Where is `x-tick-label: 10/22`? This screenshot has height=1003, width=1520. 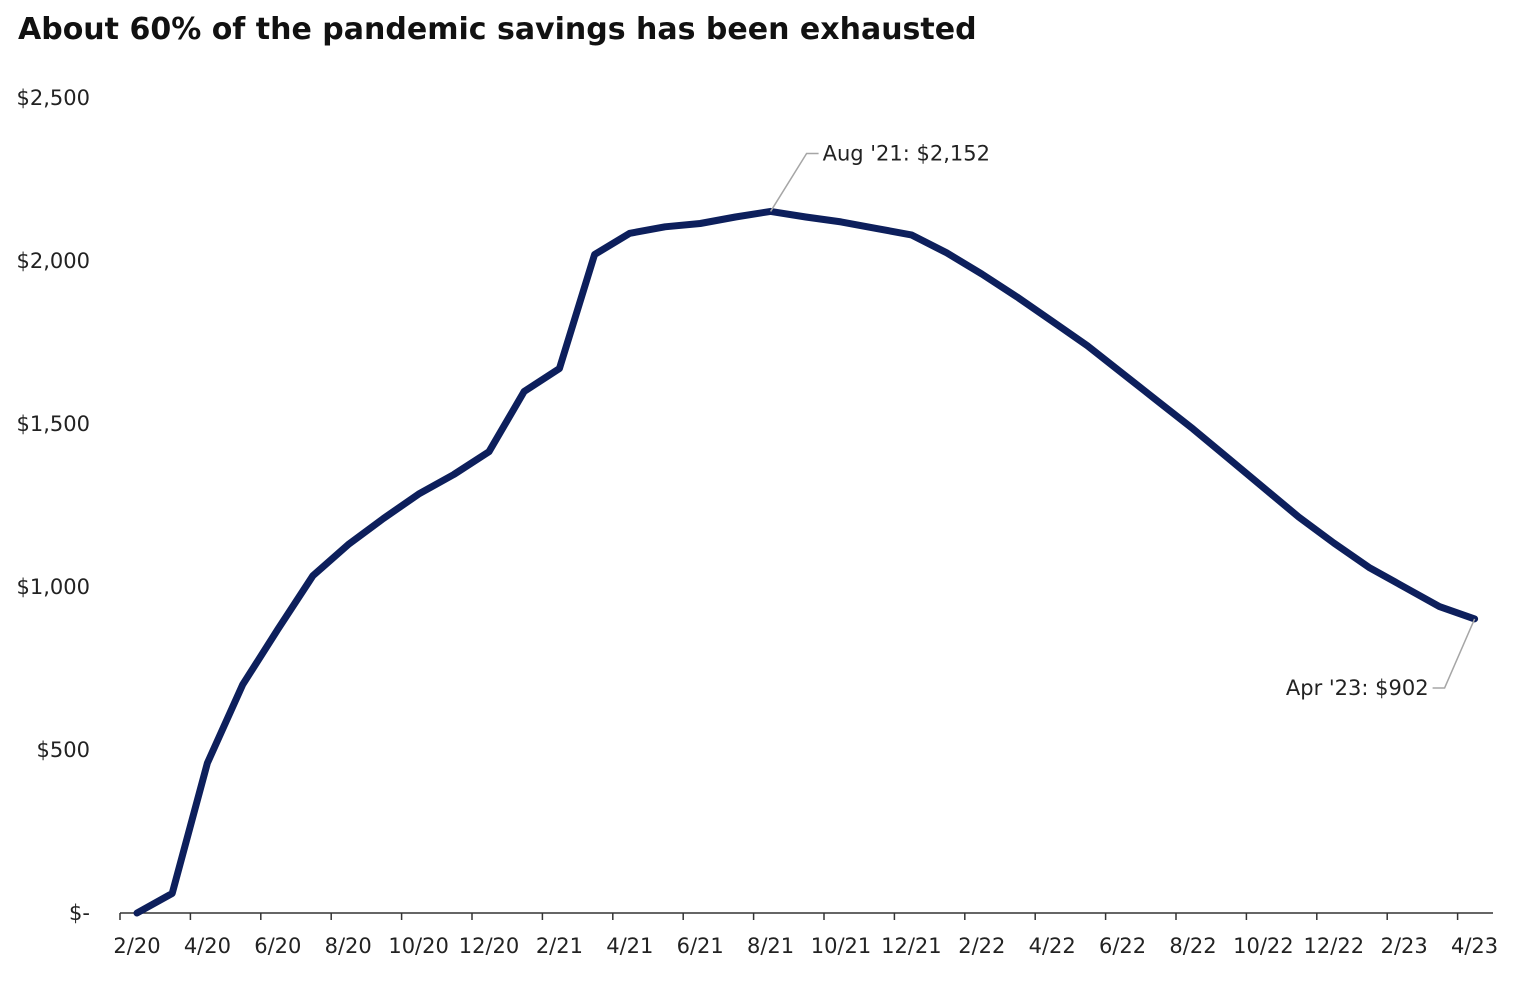
x-tick-label: 10/22 is located at coordinates (1263, 946).